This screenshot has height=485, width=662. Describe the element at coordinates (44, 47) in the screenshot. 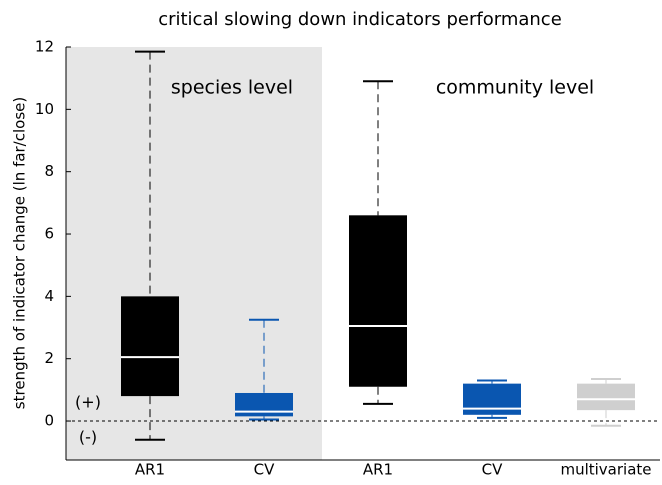

I see `y-tick-label: 12` at that location.